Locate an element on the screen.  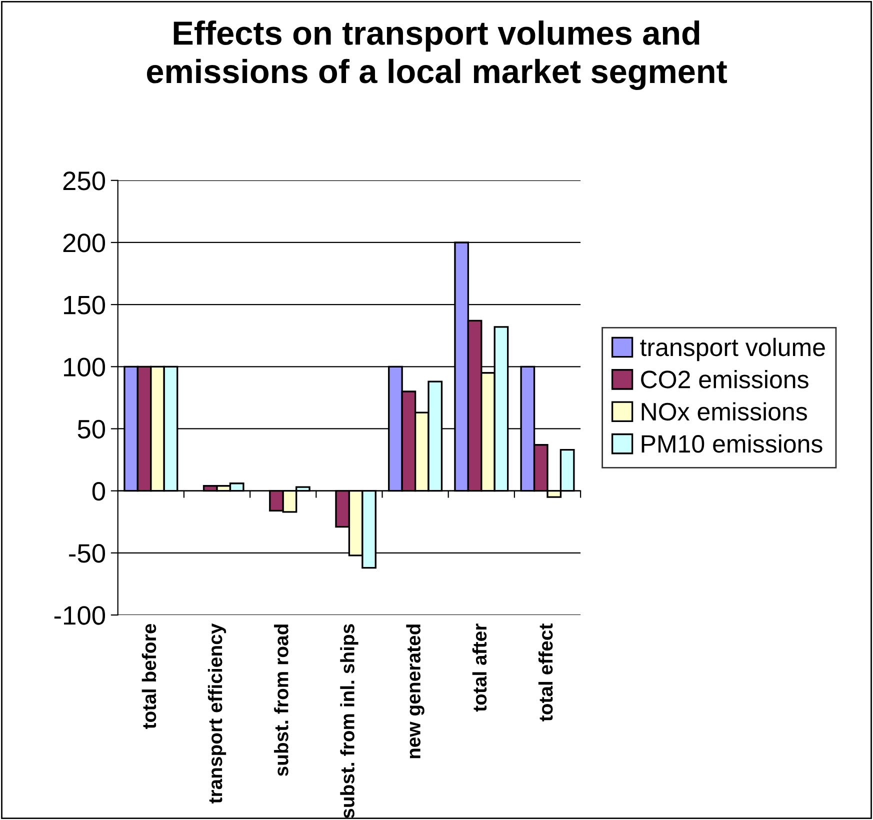
x-tick-label: subst. from inl. ships is located at coordinates (349, 721).